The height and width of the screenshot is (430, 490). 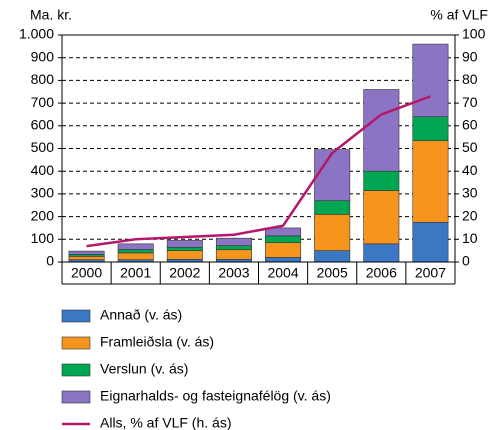 I want to click on y2-axis-label: % af VLF, so click(x=459, y=15).